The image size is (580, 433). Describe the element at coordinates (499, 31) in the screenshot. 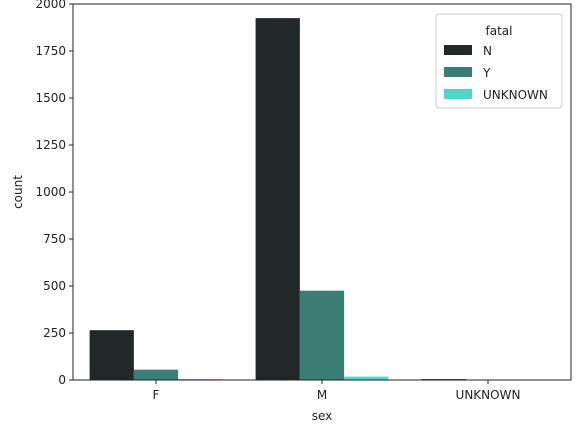

I see `legend-title: fatal` at that location.